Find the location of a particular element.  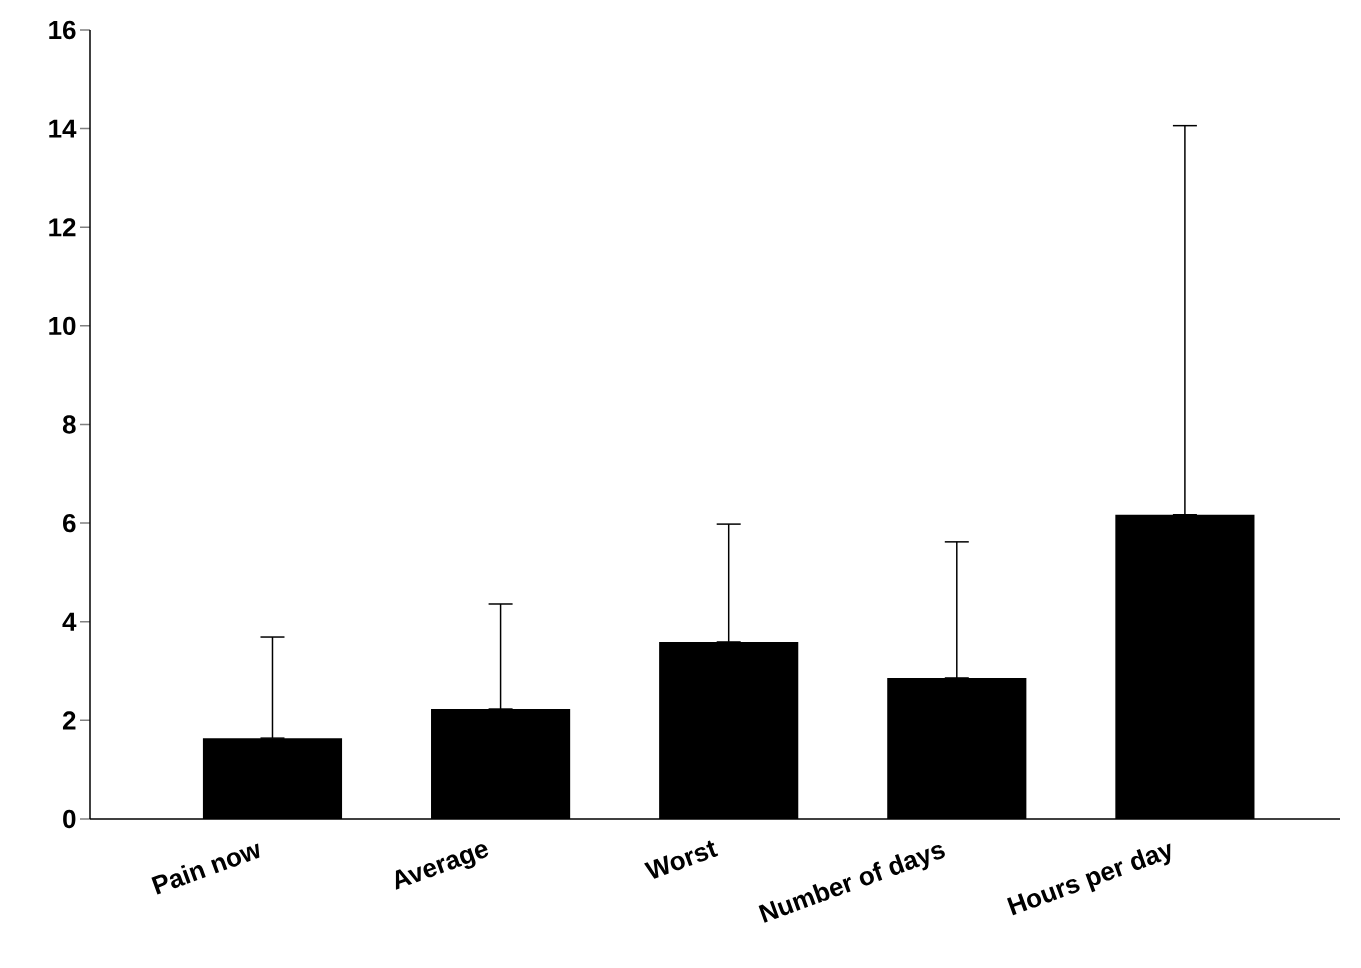

y-tick-label: 0 is located at coordinates (69, 819).